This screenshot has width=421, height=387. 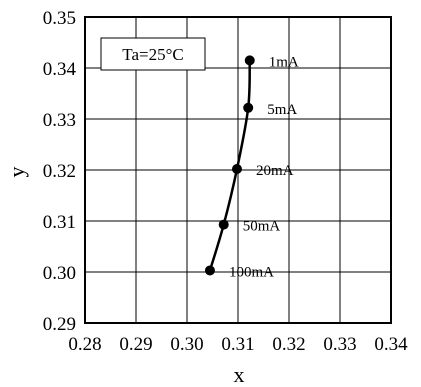 I want to click on y-tick-label: 0.29, so click(x=59, y=324).